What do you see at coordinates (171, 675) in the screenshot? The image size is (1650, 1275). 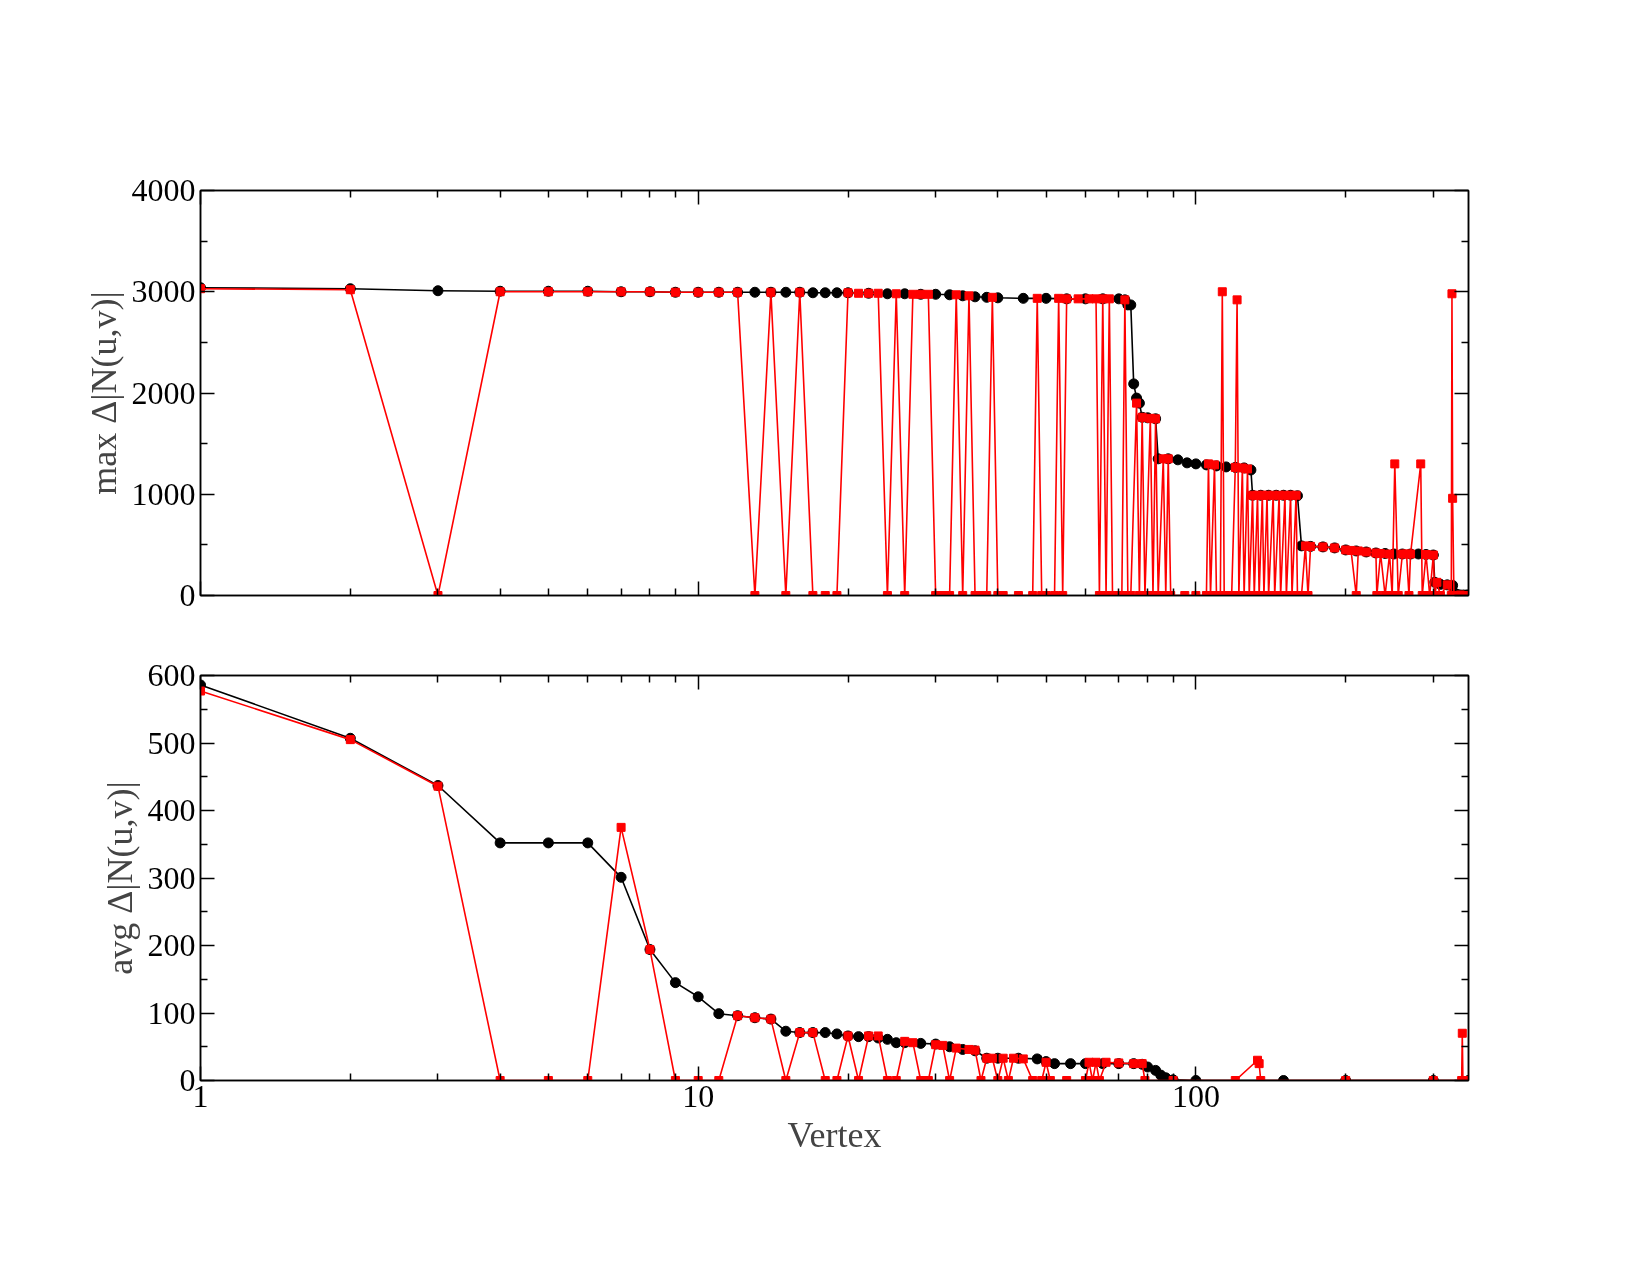 I see `y-tick-label: 600` at bounding box center [171, 675].